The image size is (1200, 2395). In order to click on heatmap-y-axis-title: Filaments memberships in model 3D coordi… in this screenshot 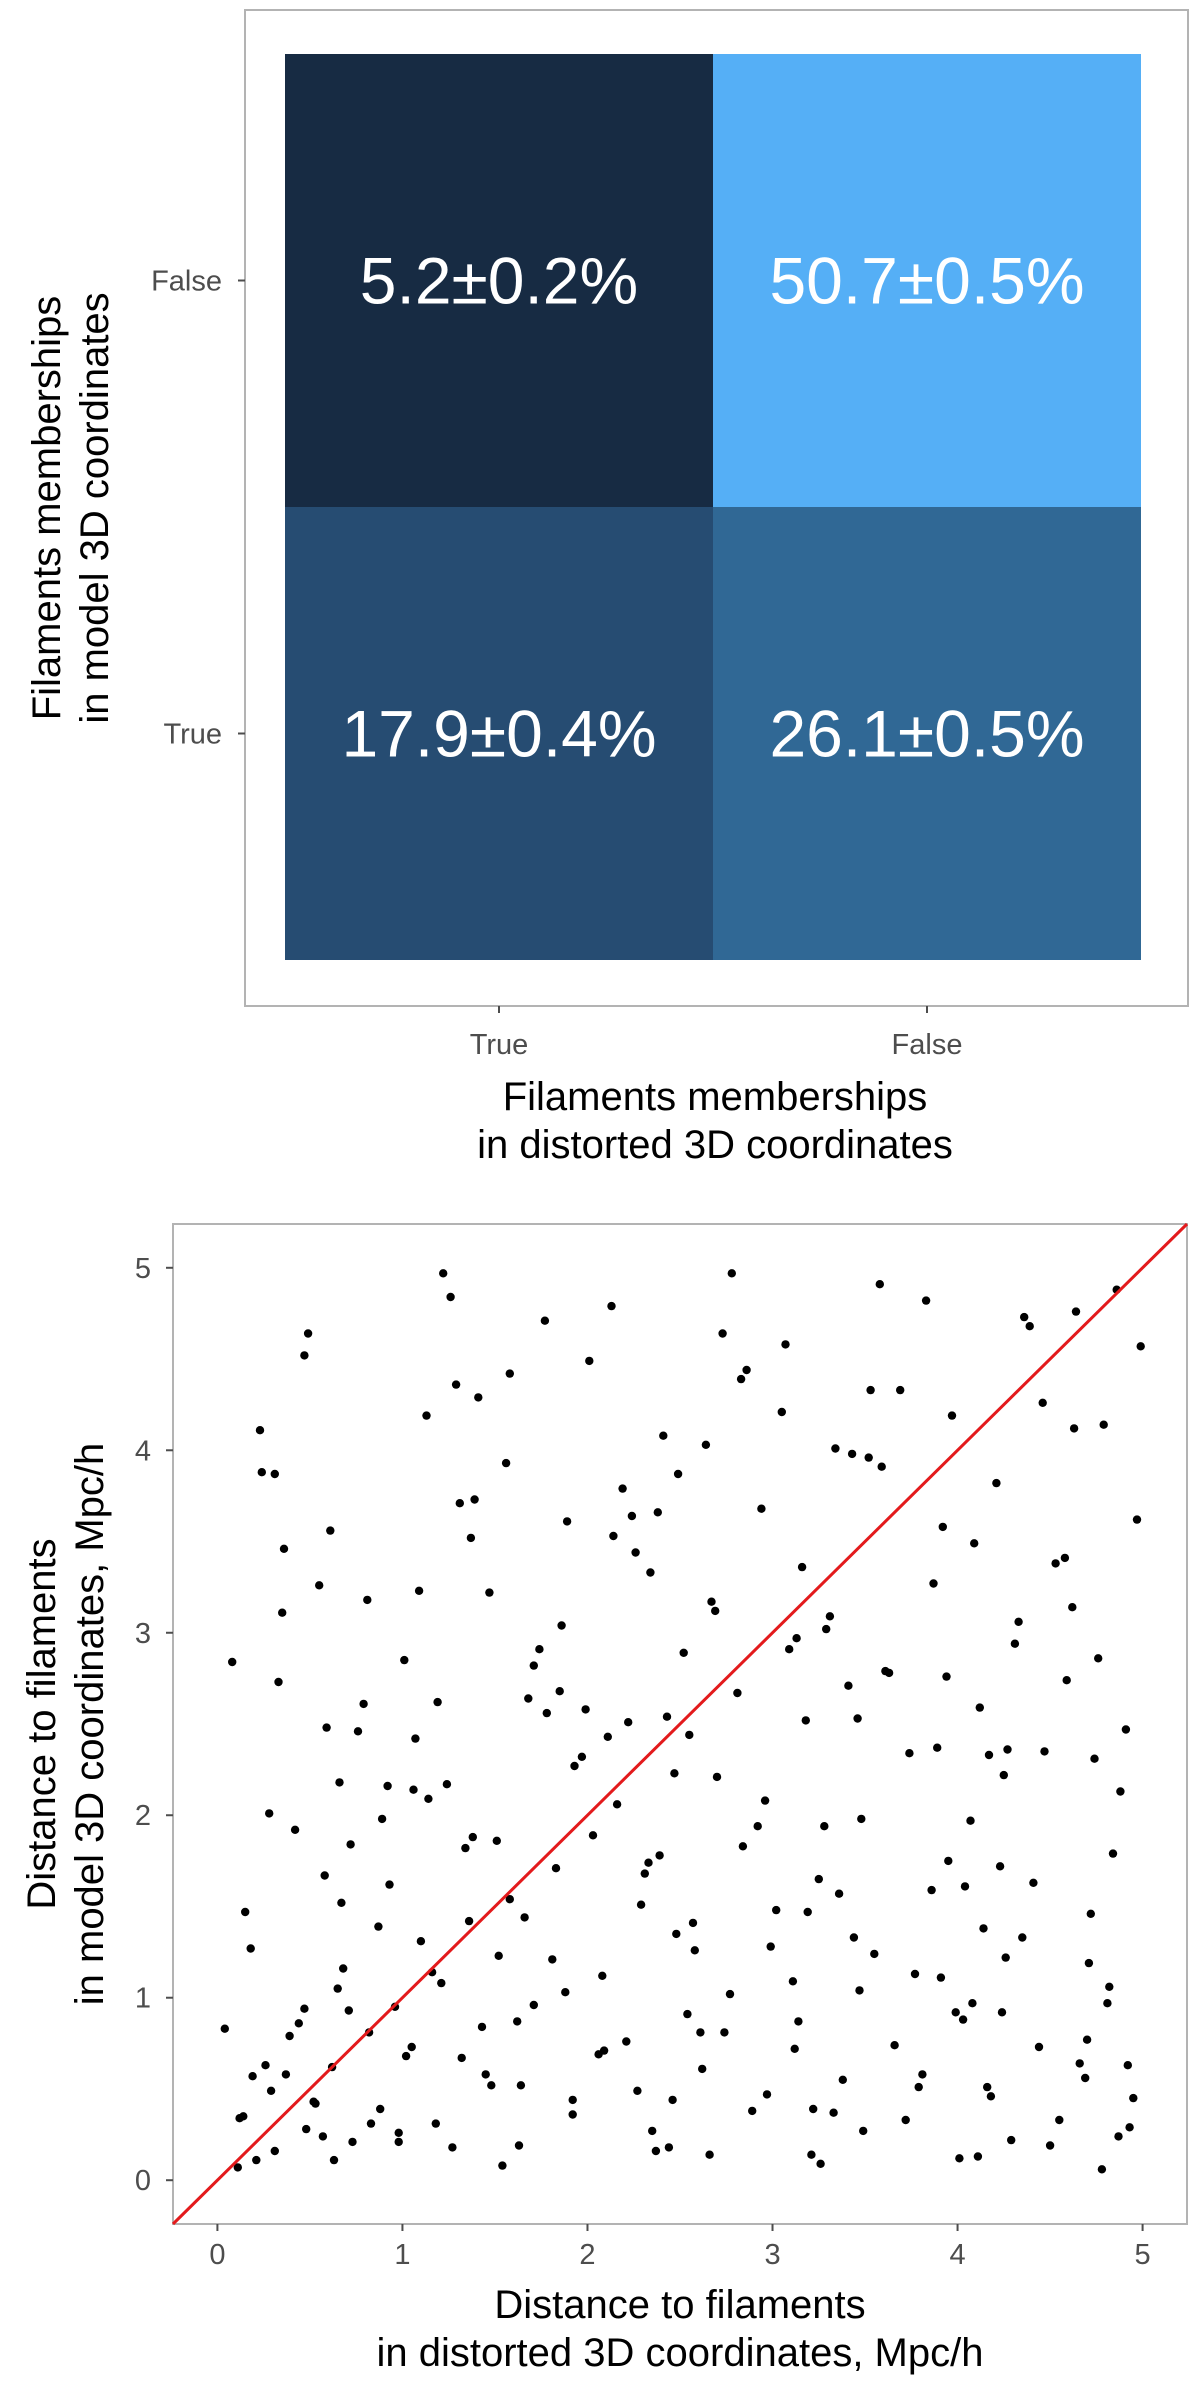, I will do `click(71, 507)`.